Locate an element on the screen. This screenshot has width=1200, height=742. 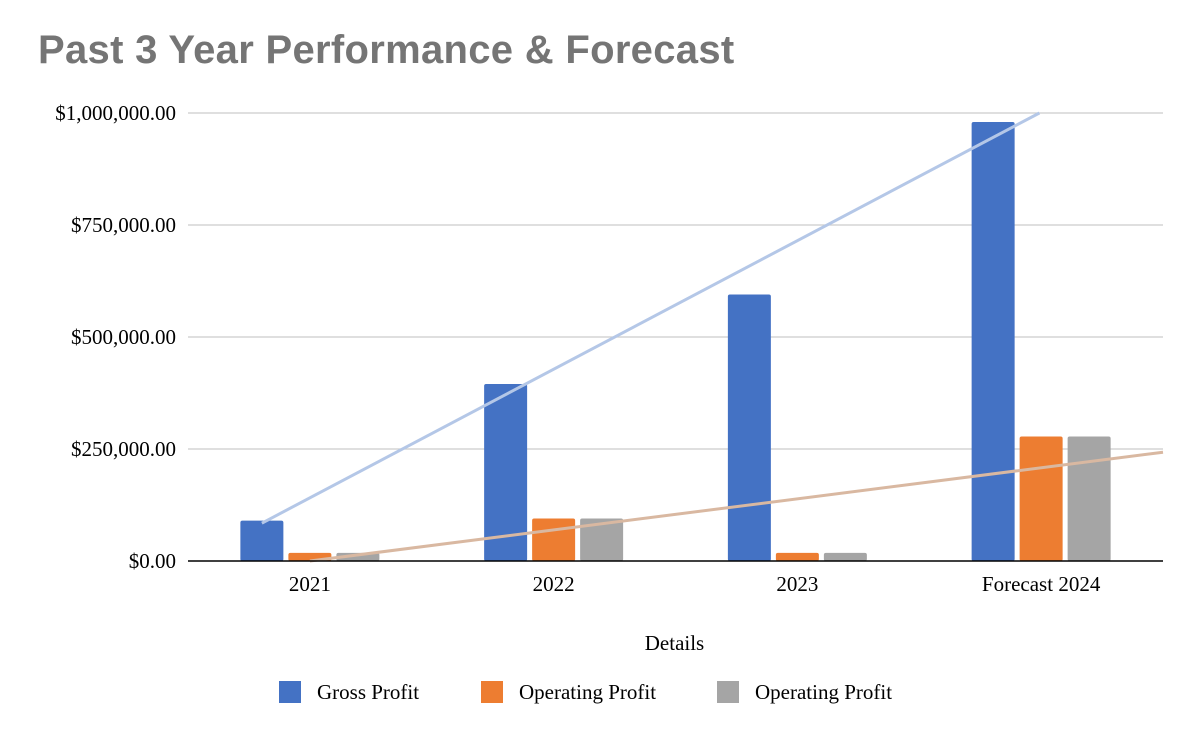
chart-title: Past 3 Year Performance & Forecast is located at coordinates (386, 50).